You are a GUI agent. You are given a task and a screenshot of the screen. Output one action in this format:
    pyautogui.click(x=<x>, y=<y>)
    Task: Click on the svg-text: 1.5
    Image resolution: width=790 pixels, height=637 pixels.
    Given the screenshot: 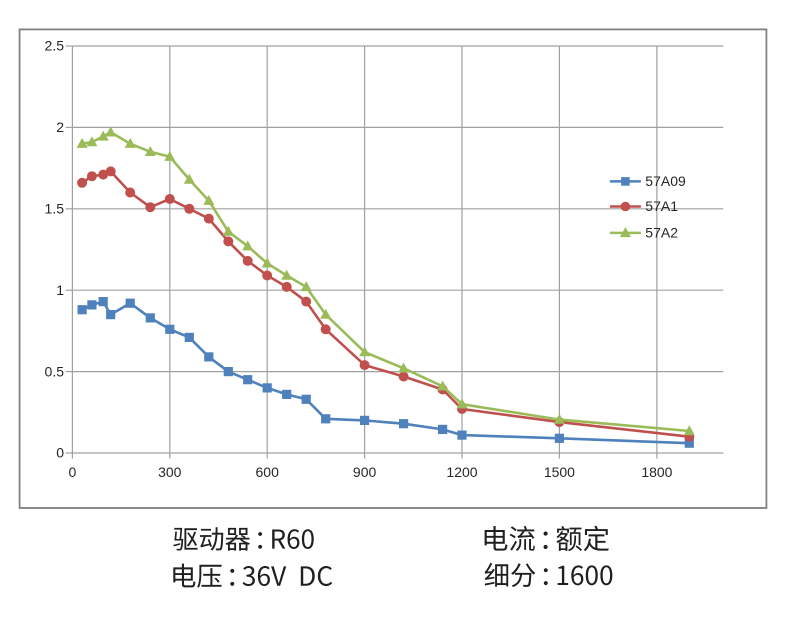 What is the action you would take?
    pyautogui.click(x=55, y=209)
    